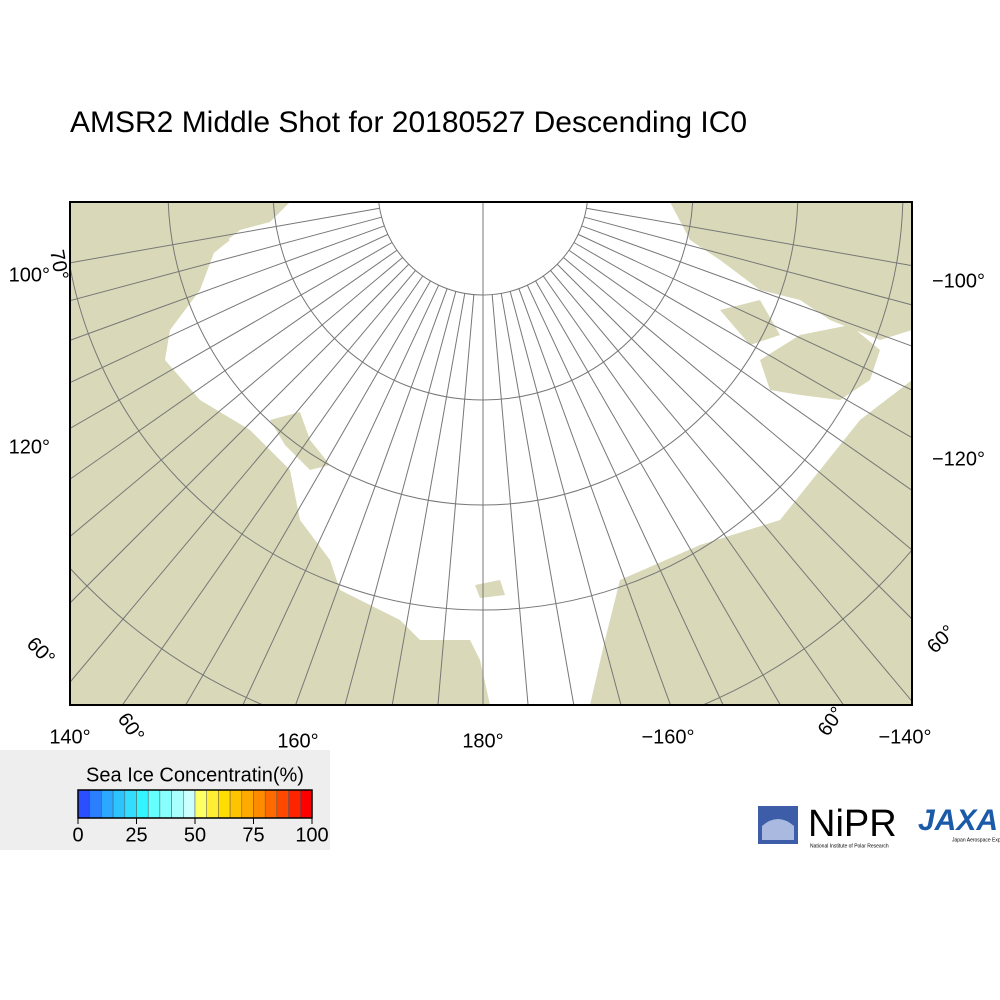  I want to click on nipr-icon-detail, so click(778, 829).